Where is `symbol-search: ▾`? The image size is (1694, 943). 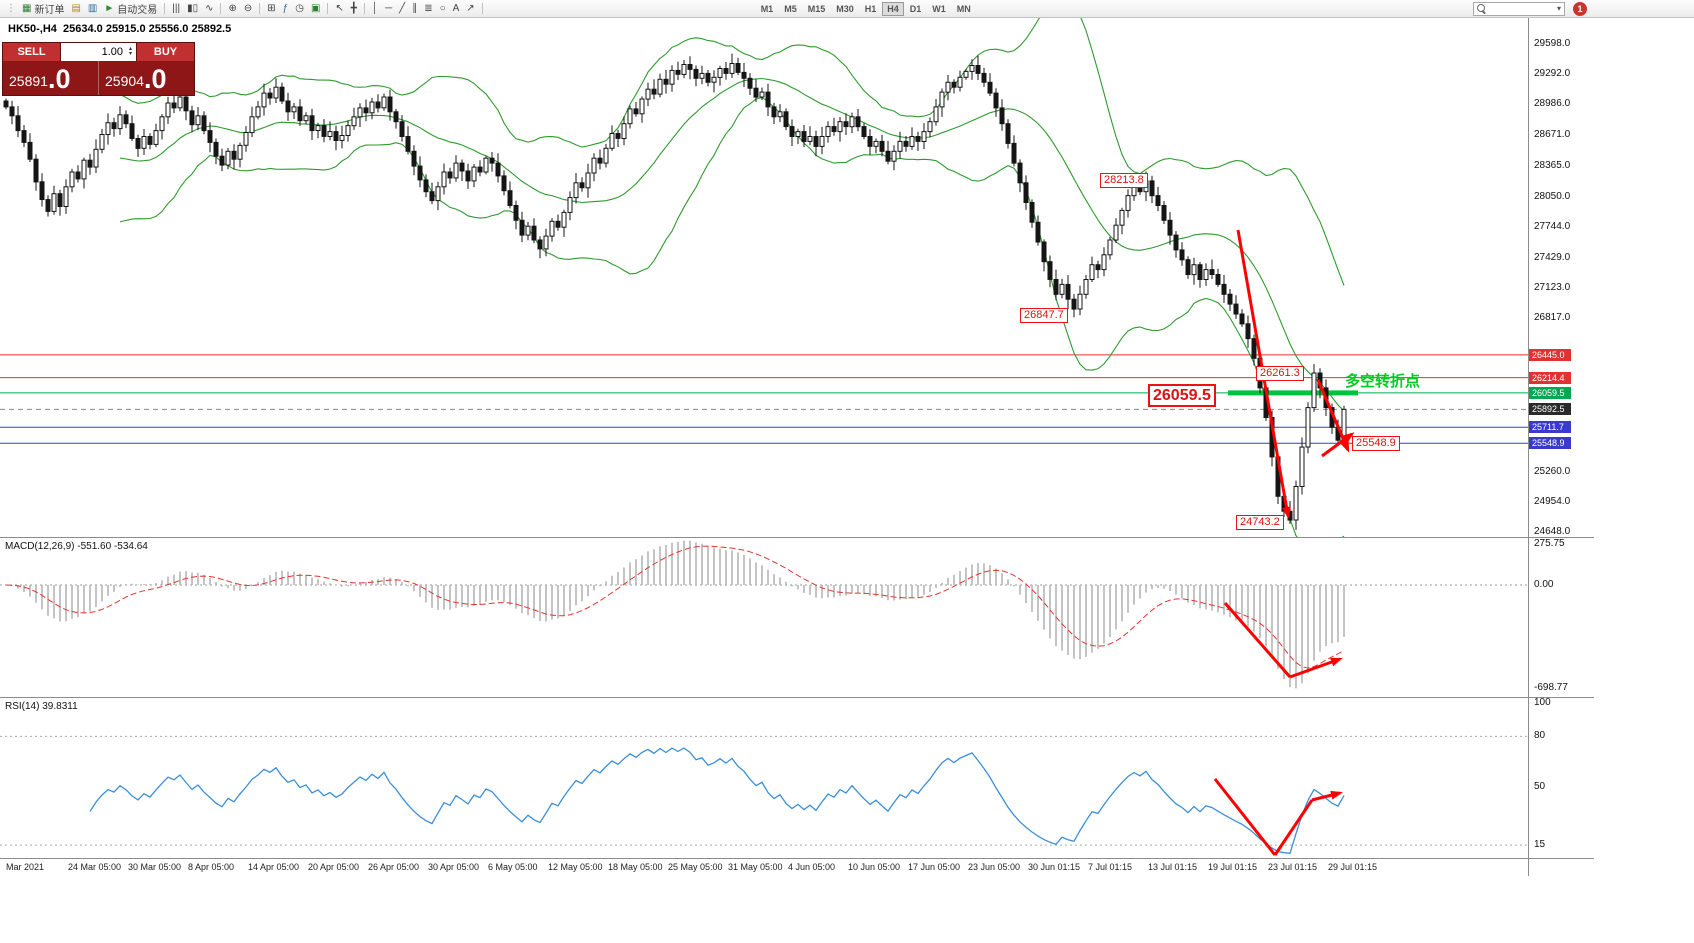
symbol-search: ▾ is located at coordinates (1518, 8).